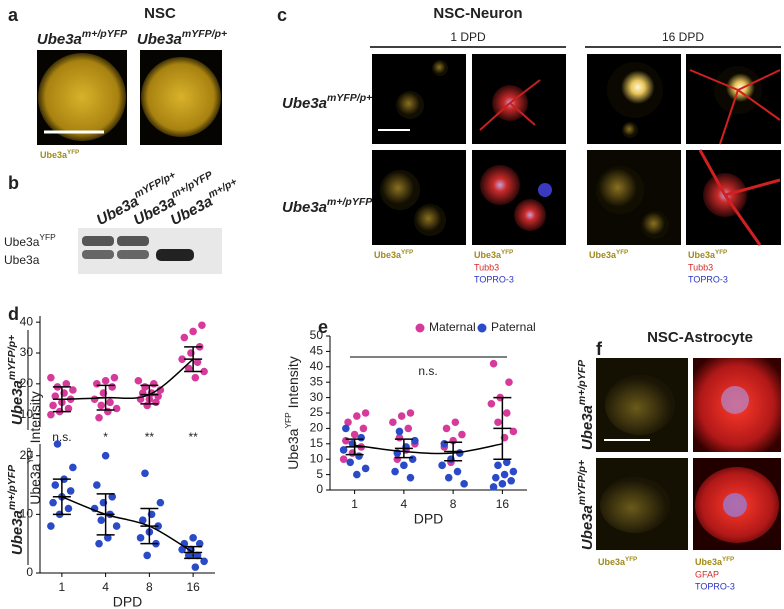  I want to click on western-blot, so click(150, 251).